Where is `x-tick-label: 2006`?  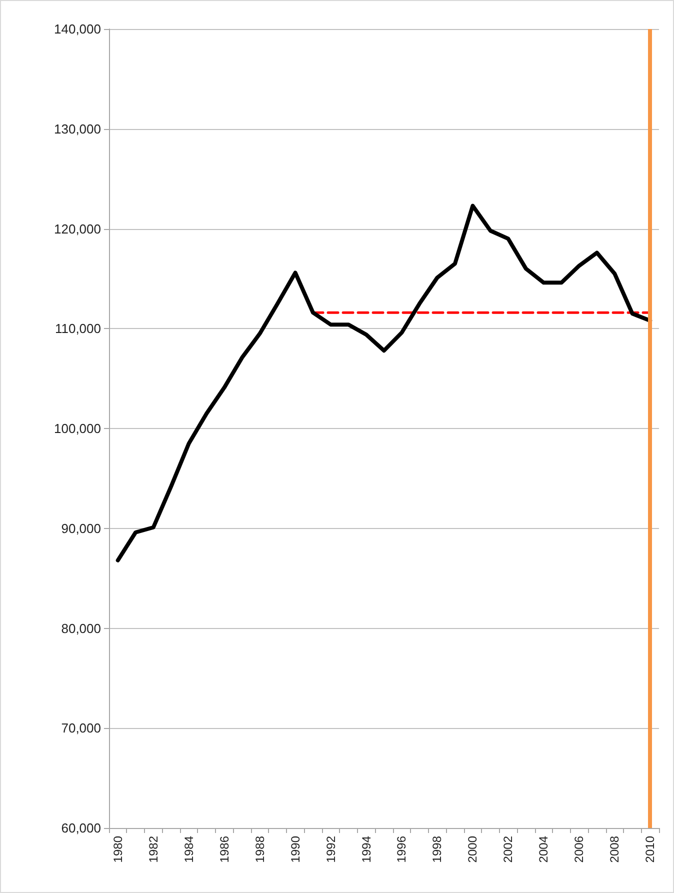
x-tick-label: 2006 is located at coordinates (579, 849).